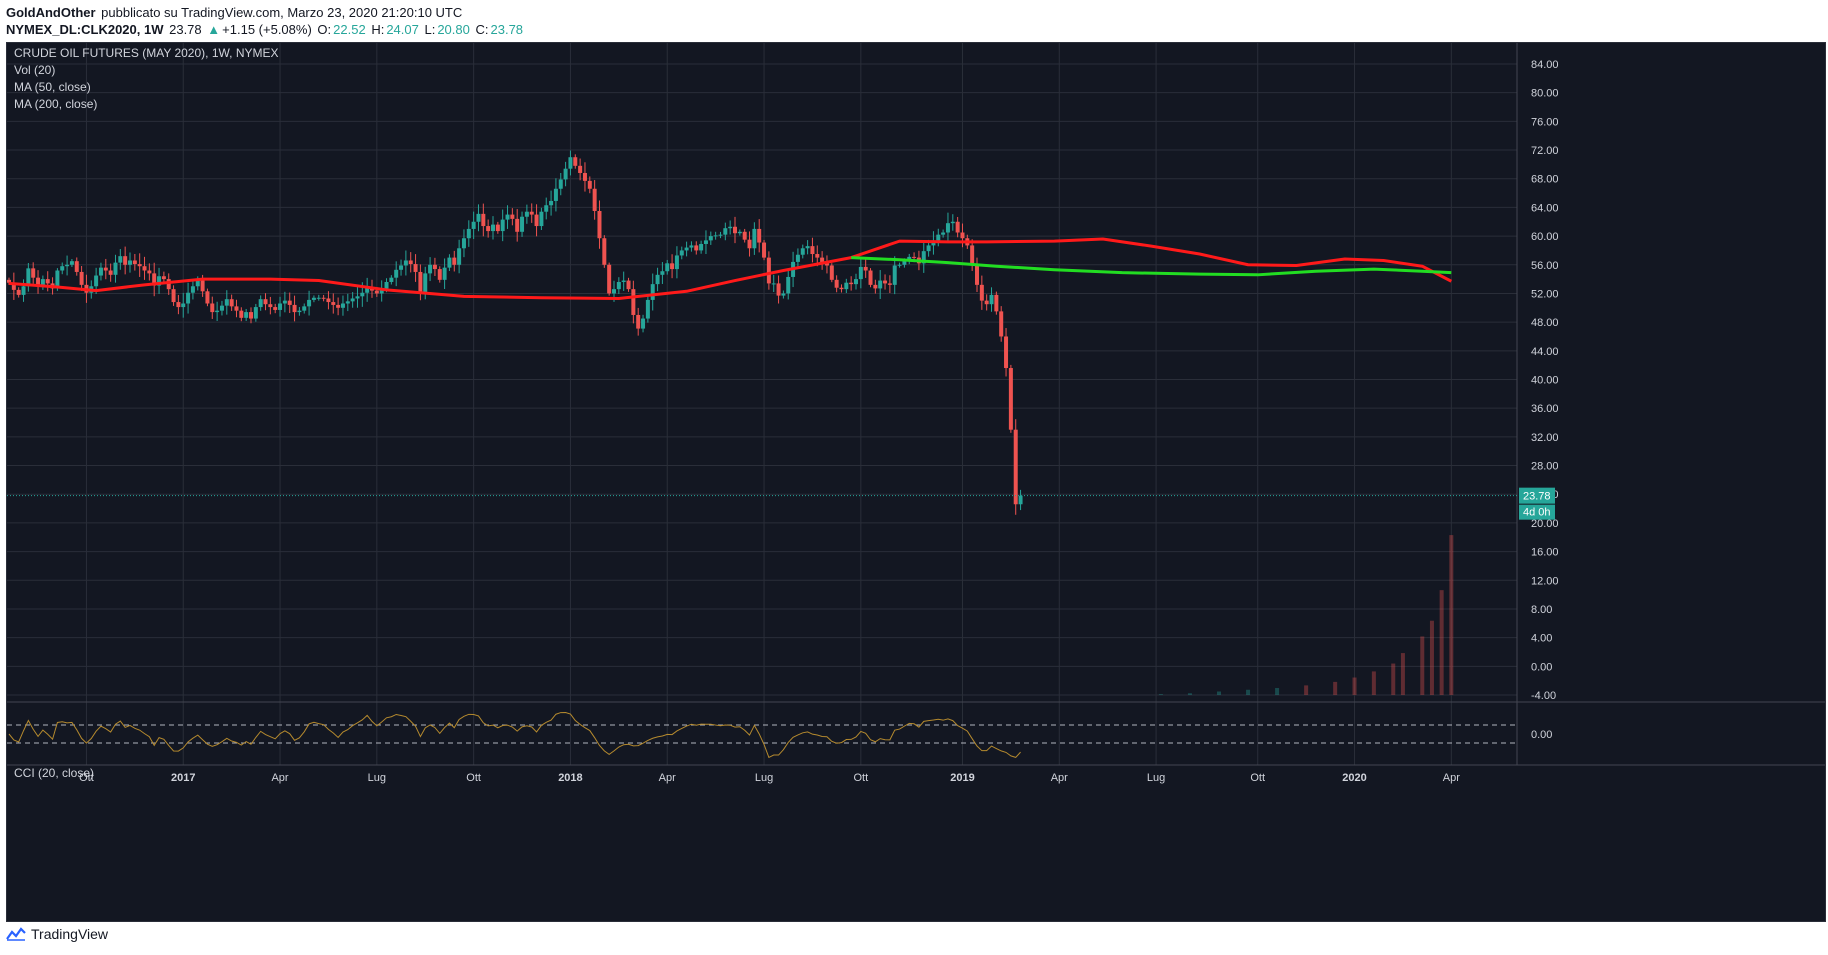 This screenshot has width=1828, height=955. What do you see at coordinates (1541, 639) in the screenshot?
I see `y-tick-label: 4.00` at bounding box center [1541, 639].